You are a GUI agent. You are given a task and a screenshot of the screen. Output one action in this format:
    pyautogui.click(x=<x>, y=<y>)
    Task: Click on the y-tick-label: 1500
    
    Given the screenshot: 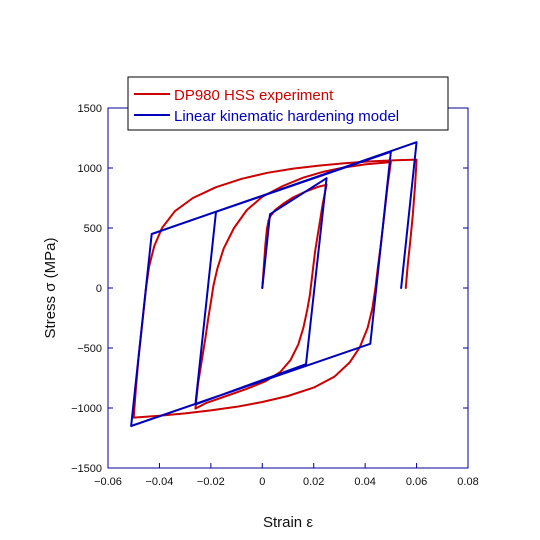 What is the action you would take?
    pyautogui.click(x=90, y=109)
    